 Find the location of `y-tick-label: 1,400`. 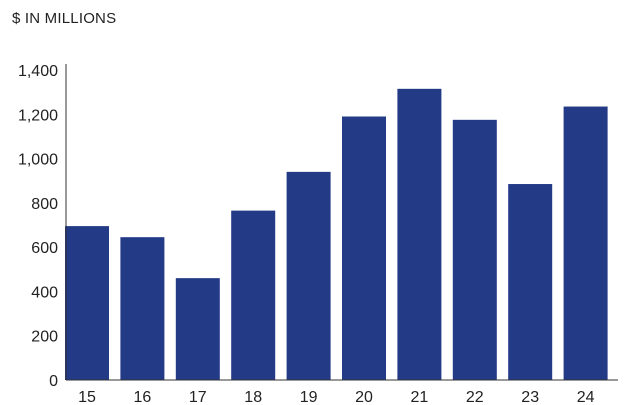

y-tick-label: 1,400 is located at coordinates (38, 71).